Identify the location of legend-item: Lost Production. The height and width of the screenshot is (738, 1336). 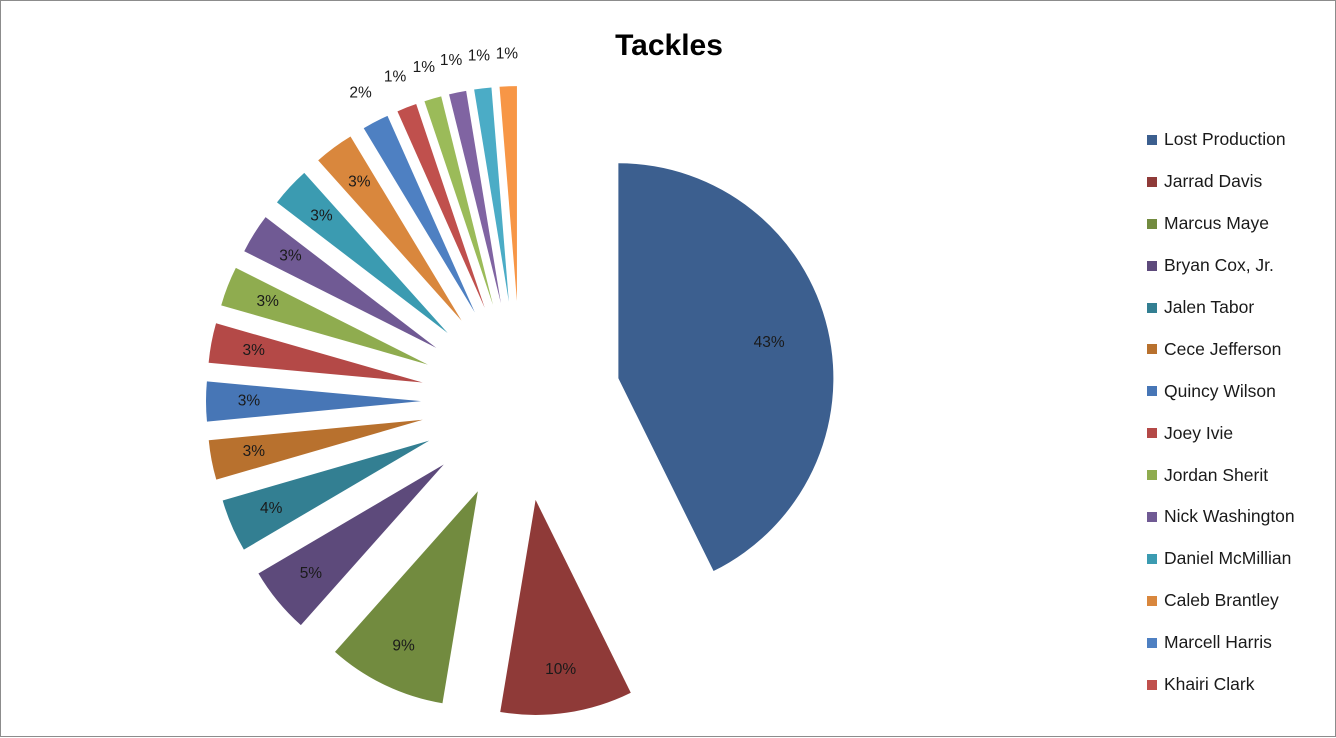
(1239, 140).